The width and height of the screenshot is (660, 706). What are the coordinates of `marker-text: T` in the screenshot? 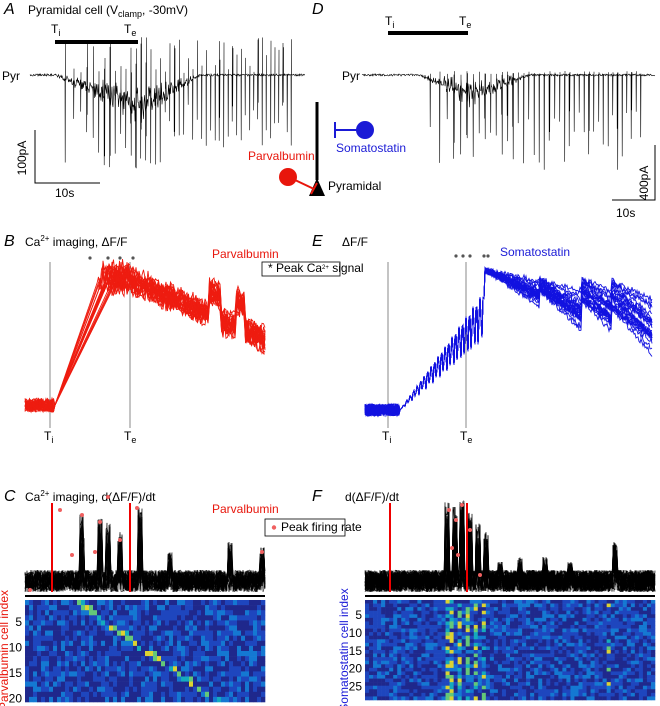 It's located at (128, 29).